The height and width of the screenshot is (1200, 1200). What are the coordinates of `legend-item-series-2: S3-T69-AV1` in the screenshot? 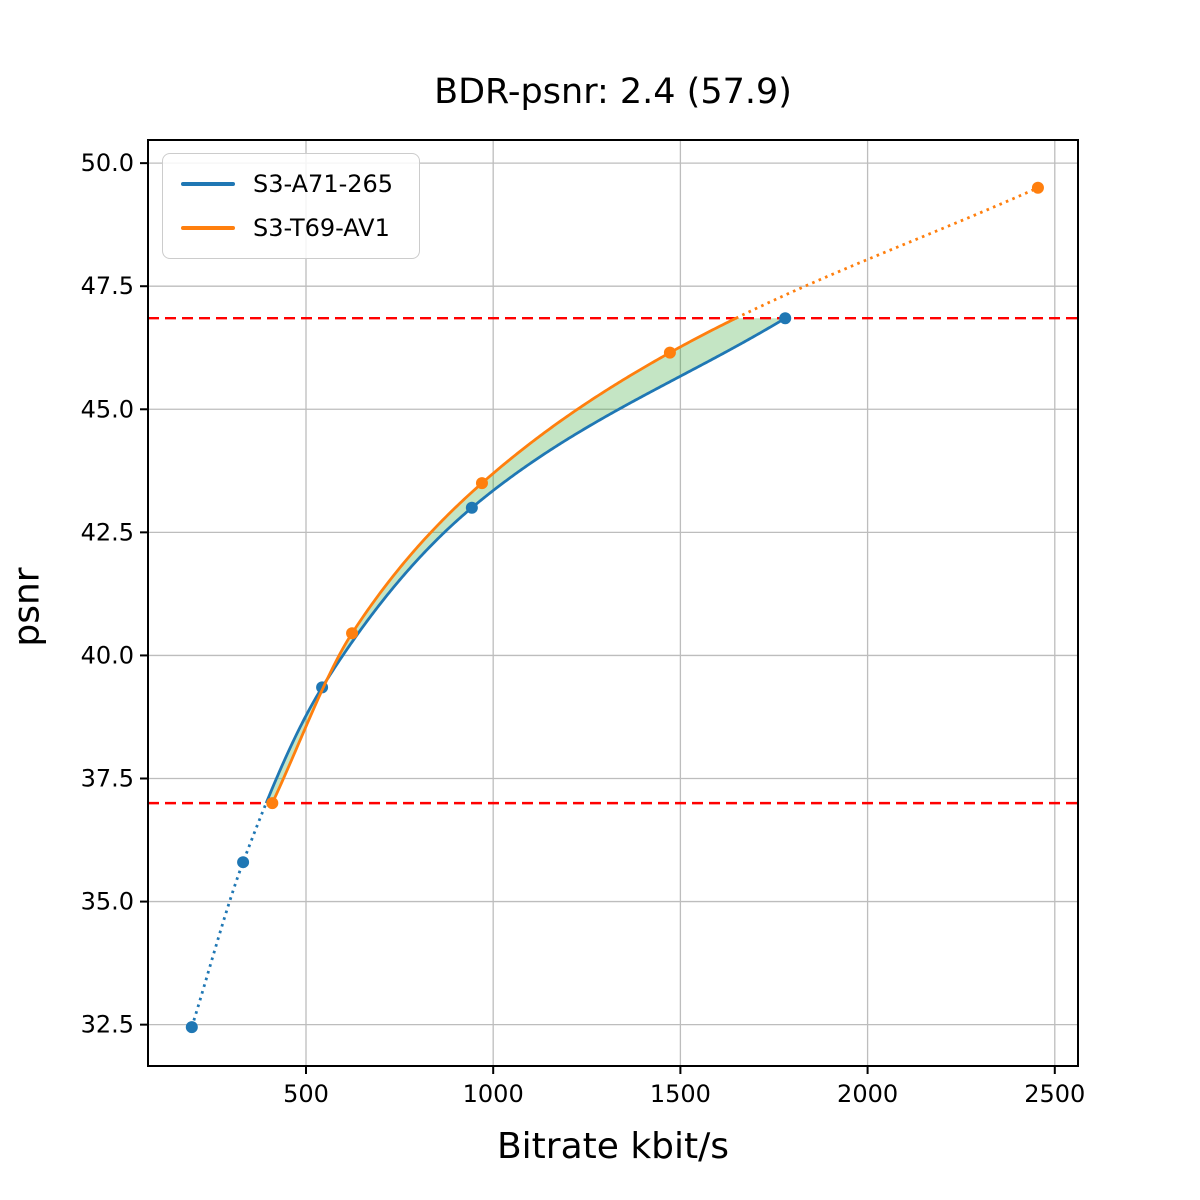 It's located at (287, 228).